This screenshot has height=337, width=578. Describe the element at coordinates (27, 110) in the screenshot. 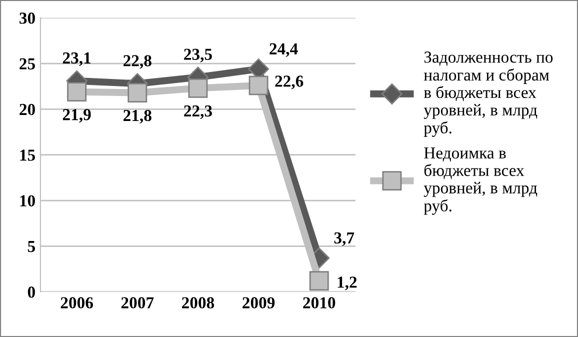

I see `y-tick-label: 20` at that location.